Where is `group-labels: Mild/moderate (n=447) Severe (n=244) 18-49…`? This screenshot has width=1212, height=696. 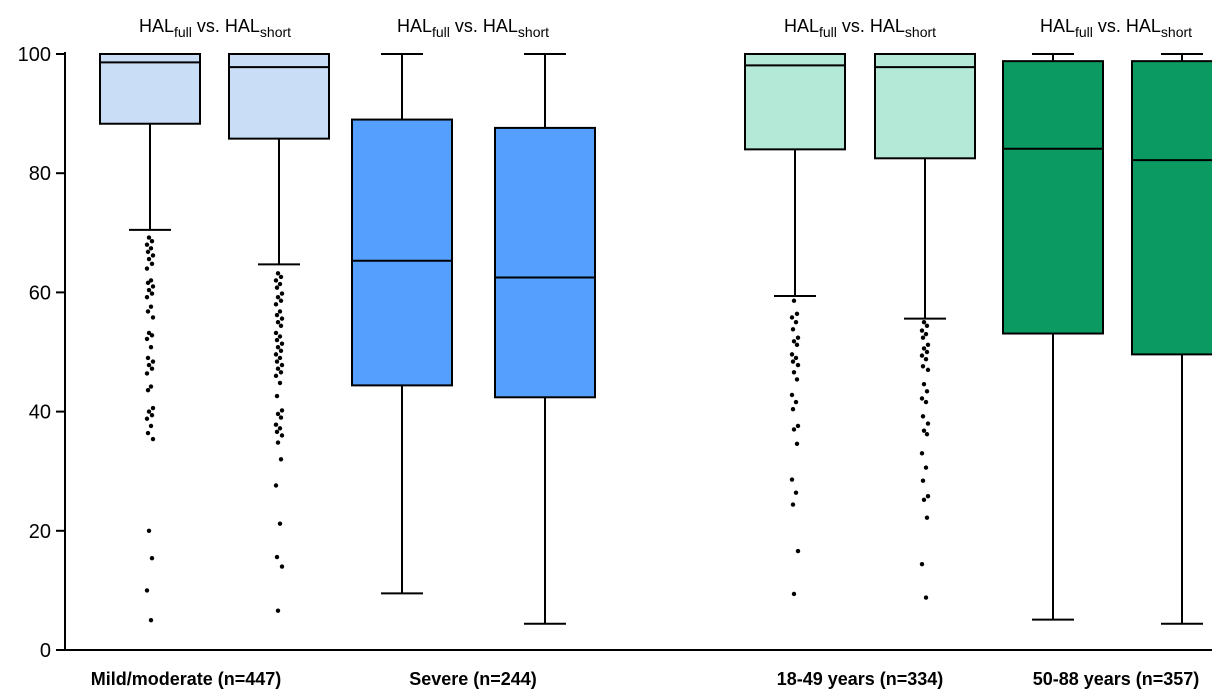 group-labels: Mild/moderate (n=447) Severe (n=244) 18-49… is located at coordinates (645, 679).